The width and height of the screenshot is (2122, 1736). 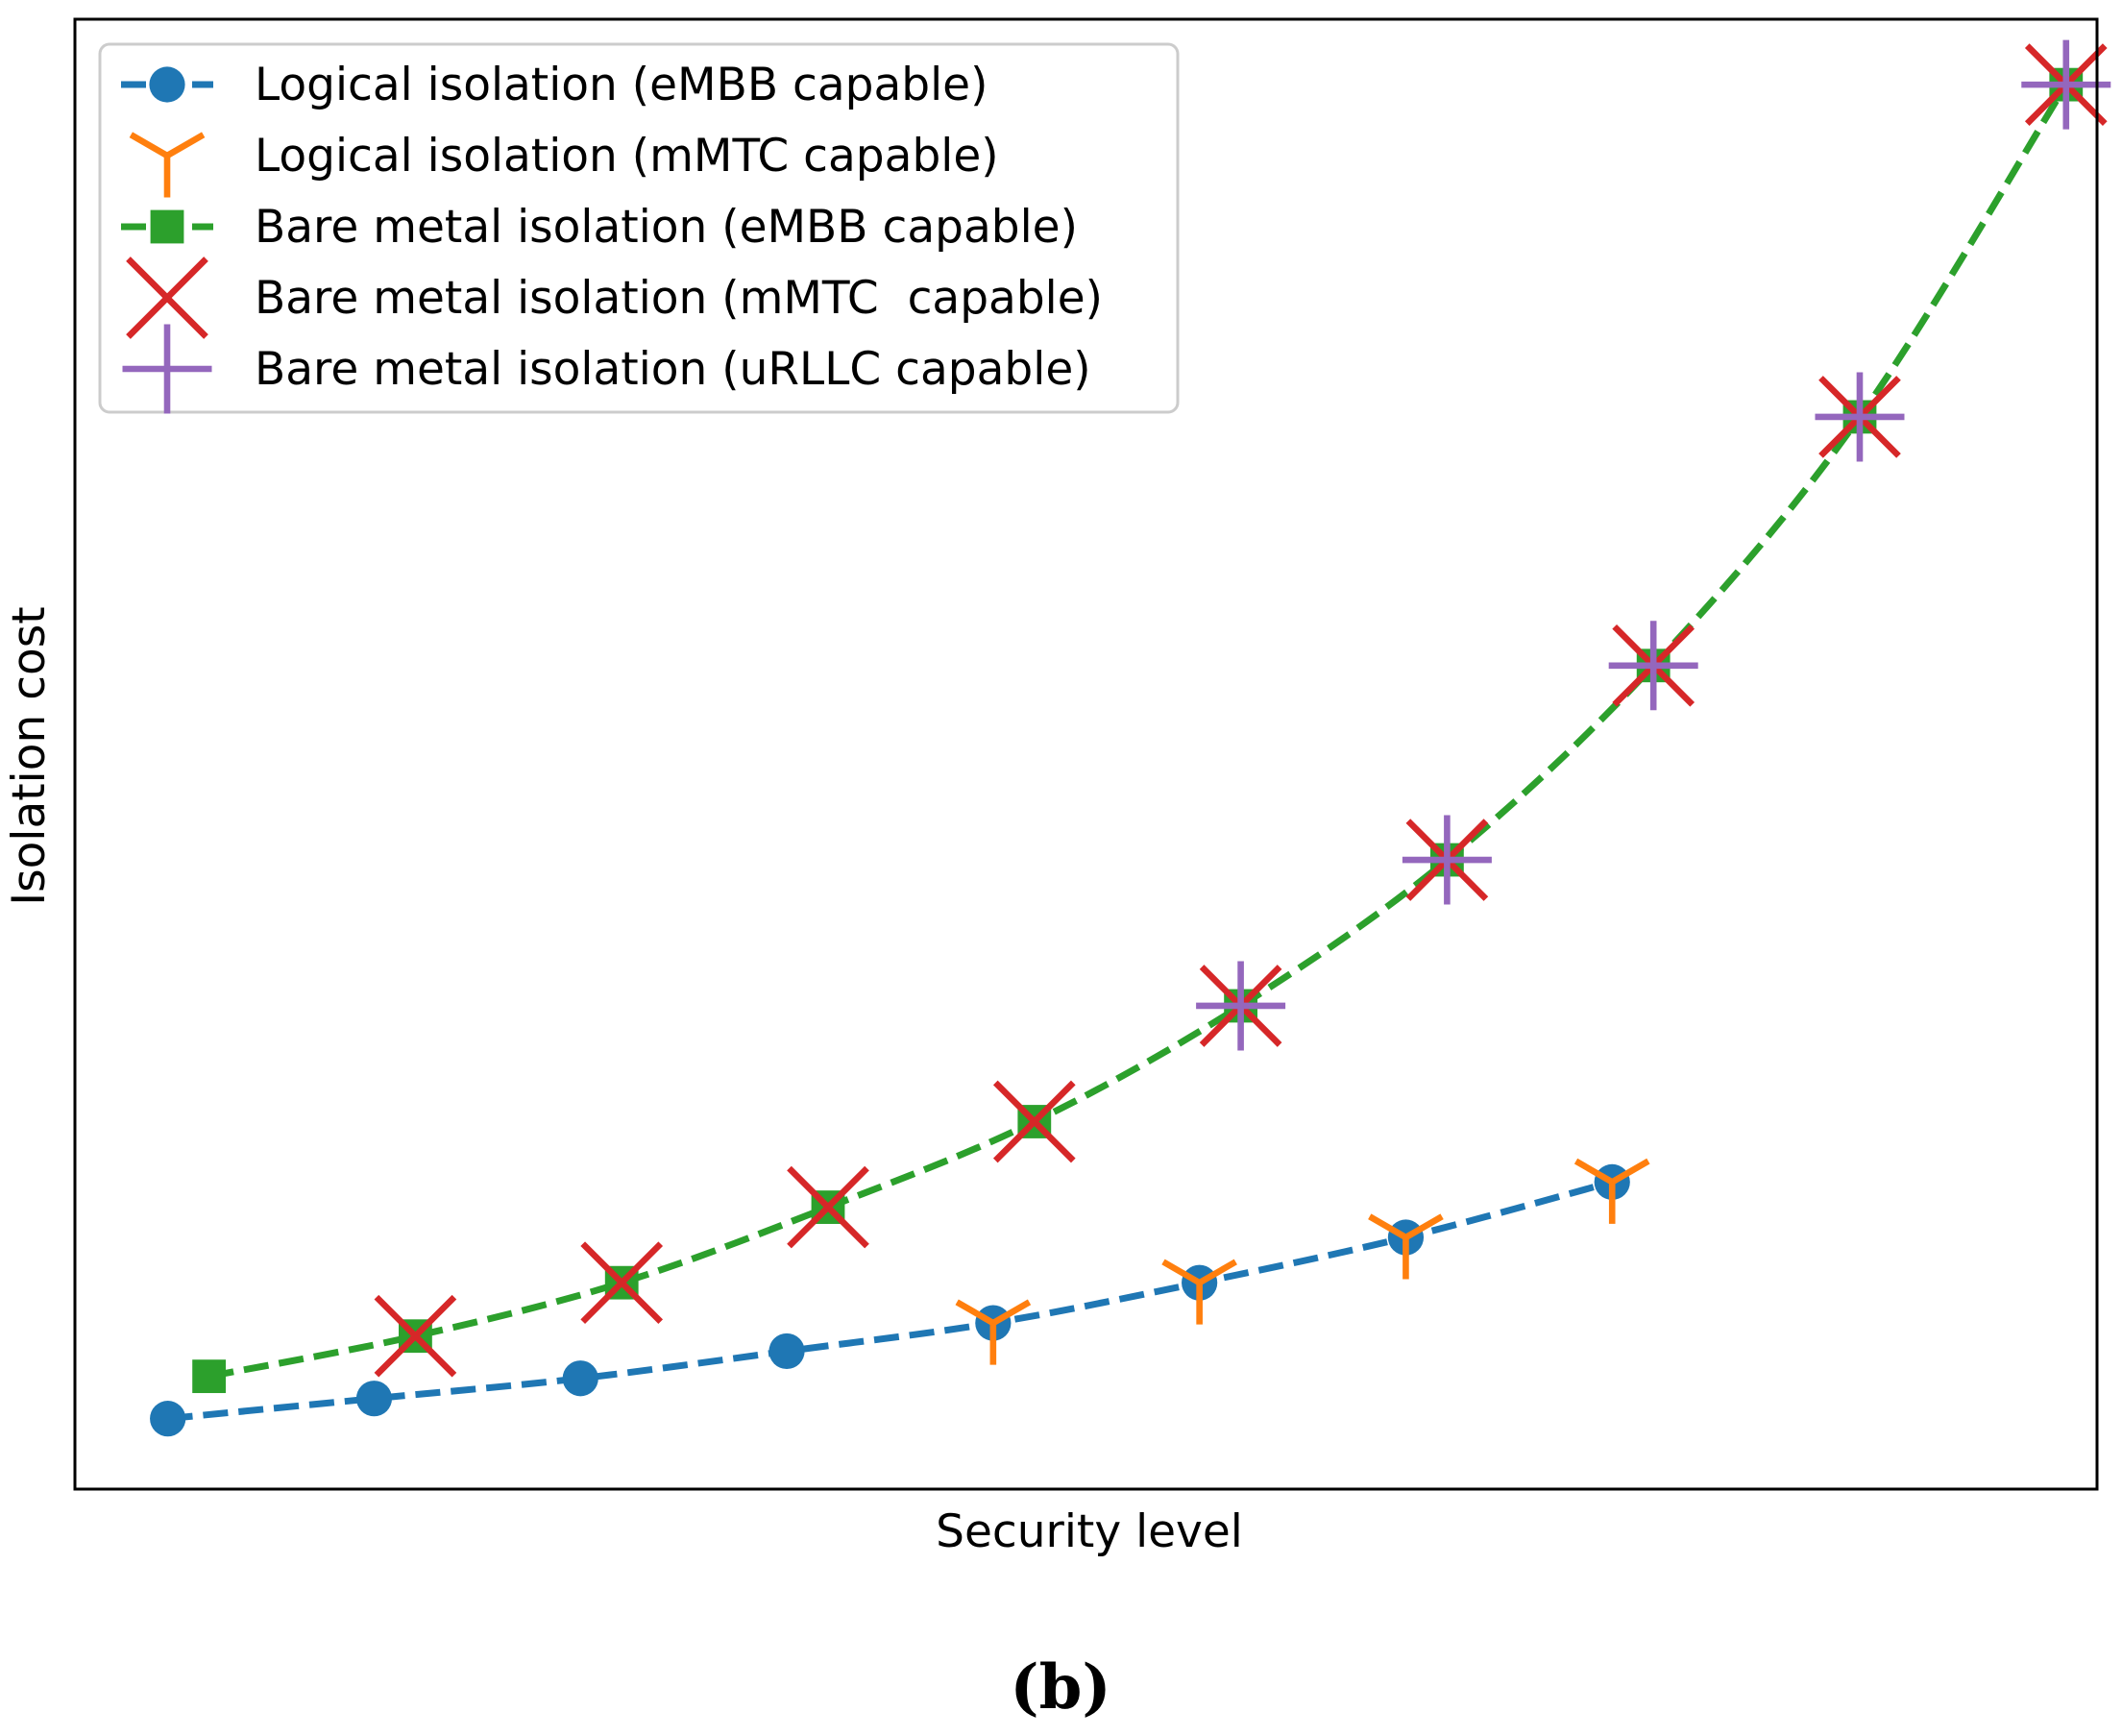 I want to click on legend-label: Logical isolation (mMTC capable), so click(x=627, y=156).